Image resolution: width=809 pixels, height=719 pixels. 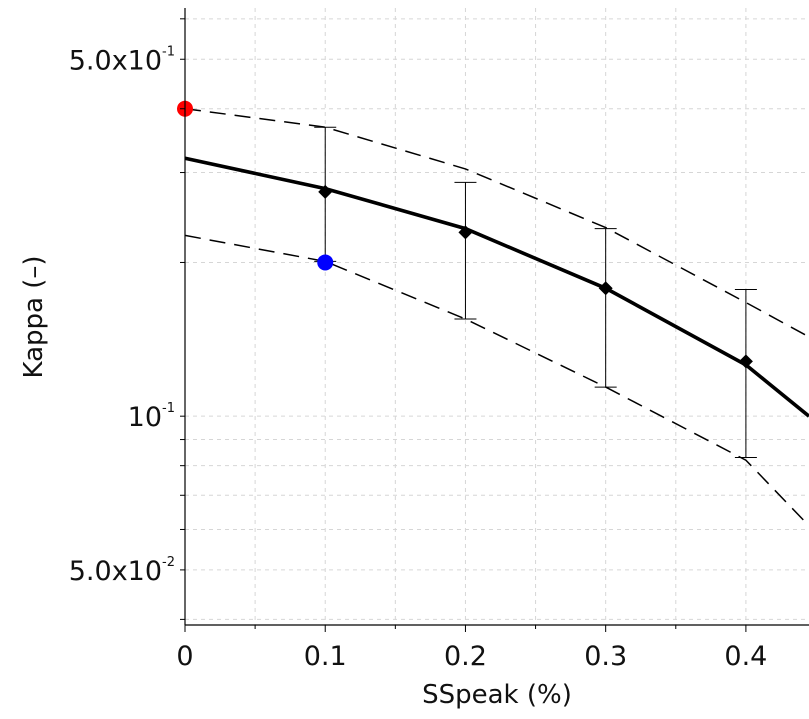 What do you see at coordinates (122, 60) in the screenshot?
I see `y-tick-label: 5.0x10⁻¹` at bounding box center [122, 60].